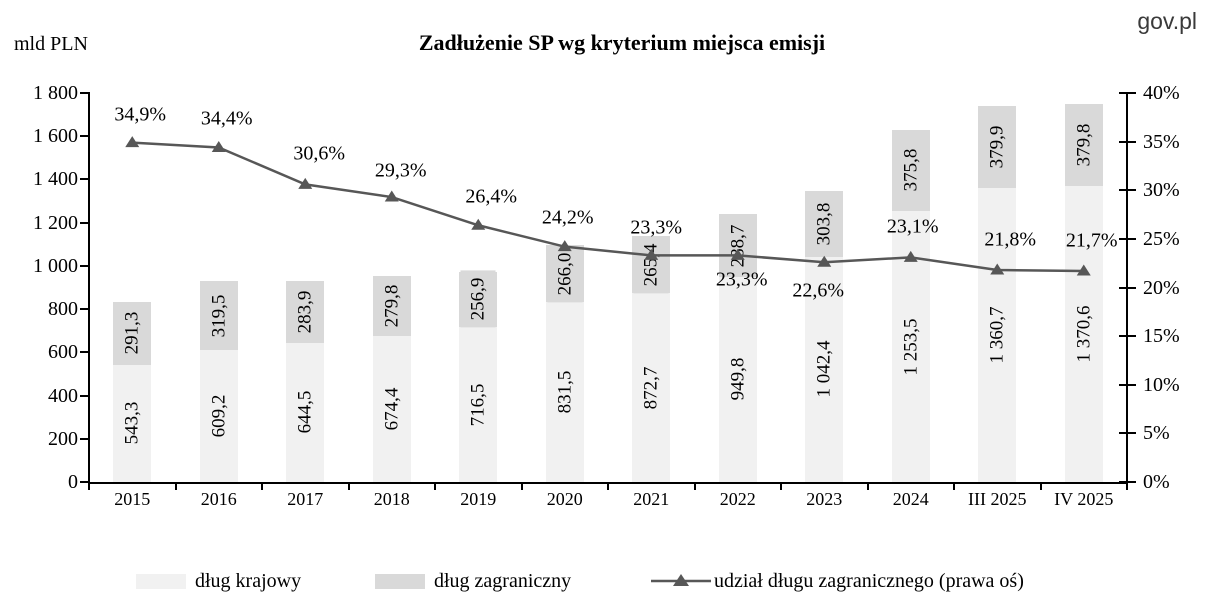 This screenshot has height=610, width=1209. I want to click on bar-label-domestic-2016: 609,2, so click(219, 416).